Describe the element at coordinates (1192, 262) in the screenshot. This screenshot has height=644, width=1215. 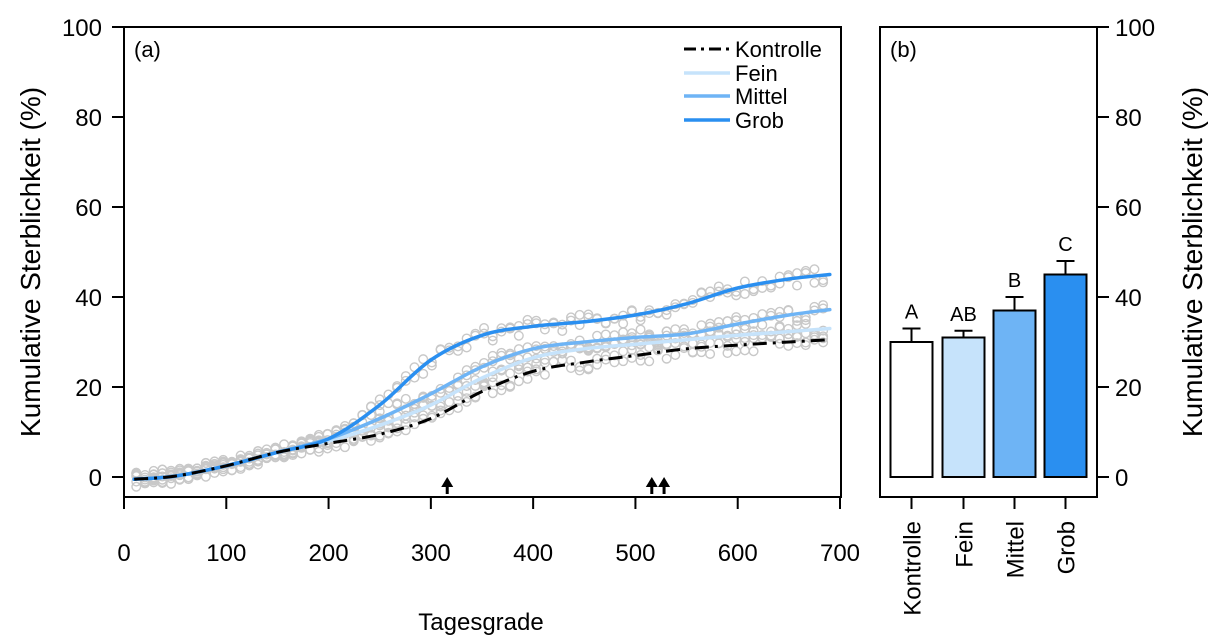
I see `panel-b-y-axis-title: Kumulative Sterblichkeit (%)` at that location.